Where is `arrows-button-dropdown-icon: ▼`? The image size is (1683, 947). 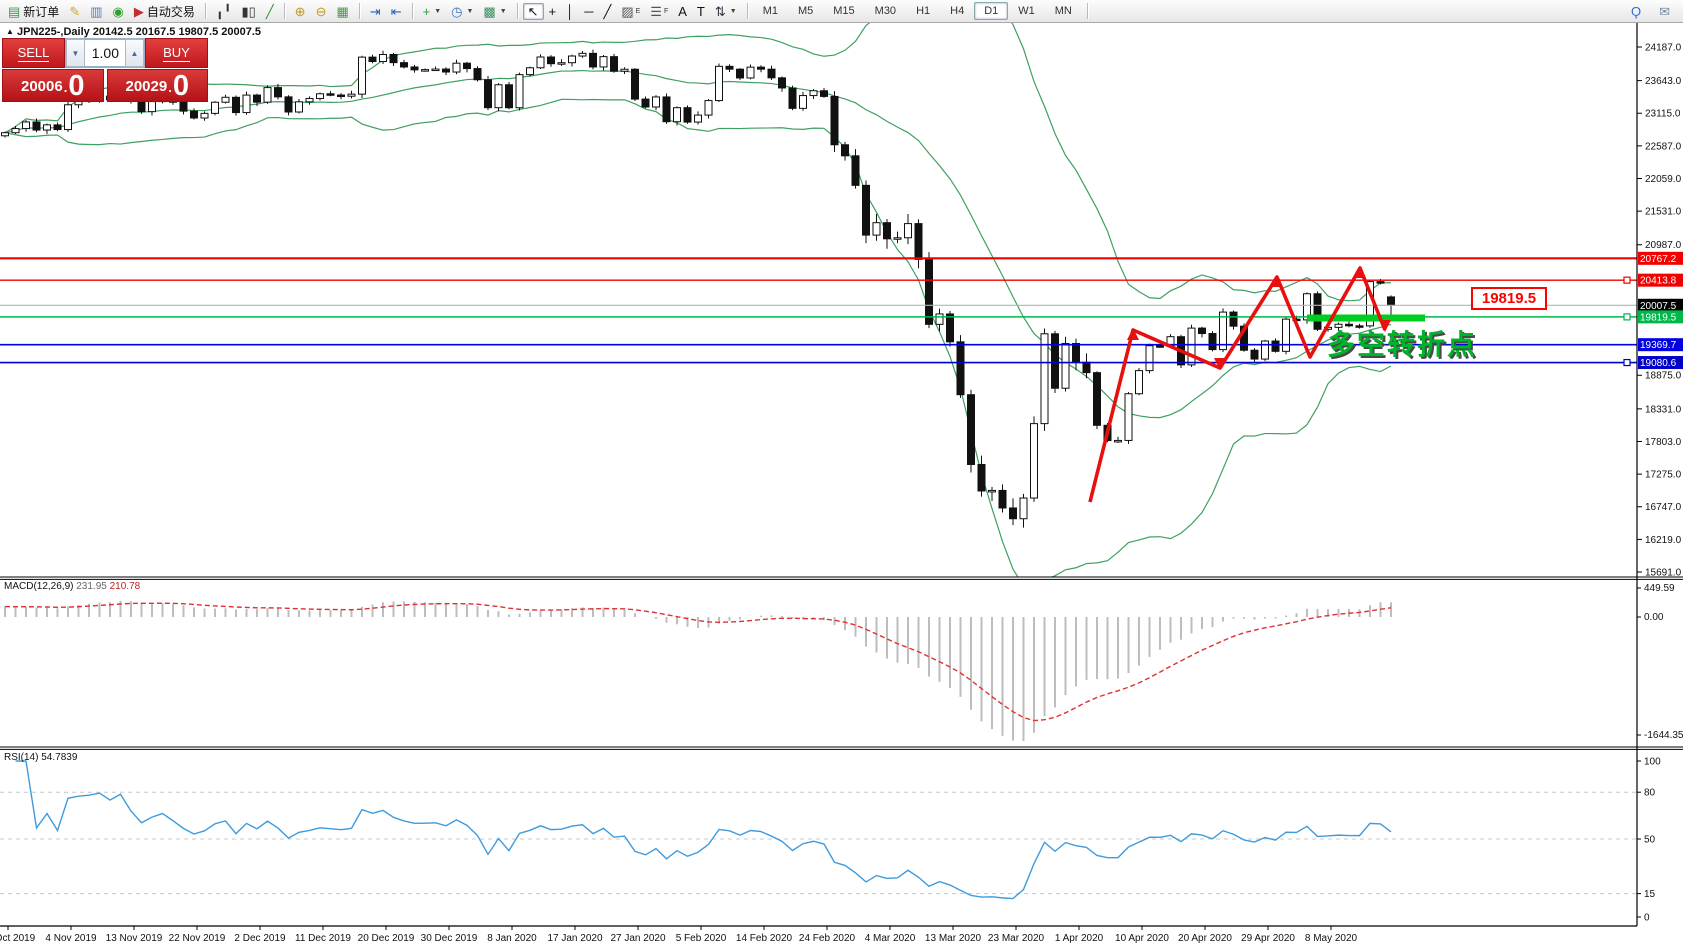 arrows-button-dropdown-icon: ▼ is located at coordinates (733, 11).